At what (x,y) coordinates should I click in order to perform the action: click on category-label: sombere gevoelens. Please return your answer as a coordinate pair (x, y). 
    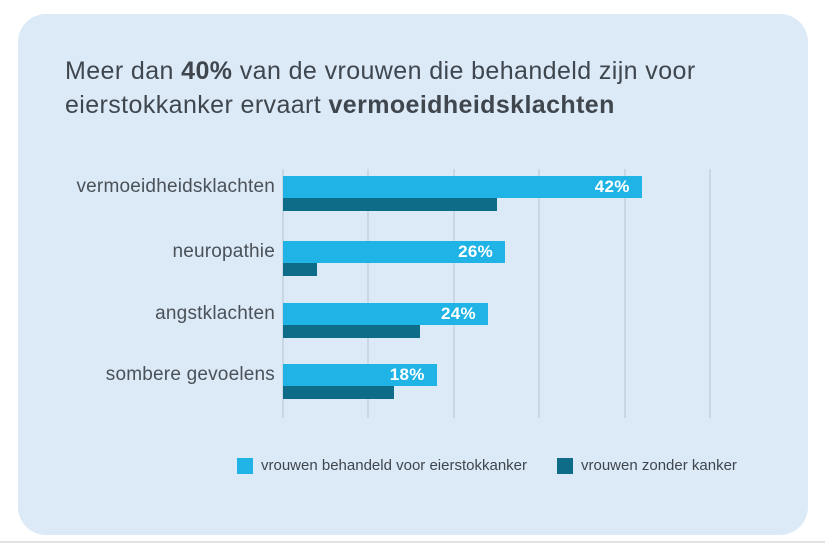
    Looking at the image, I should click on (190, 374).